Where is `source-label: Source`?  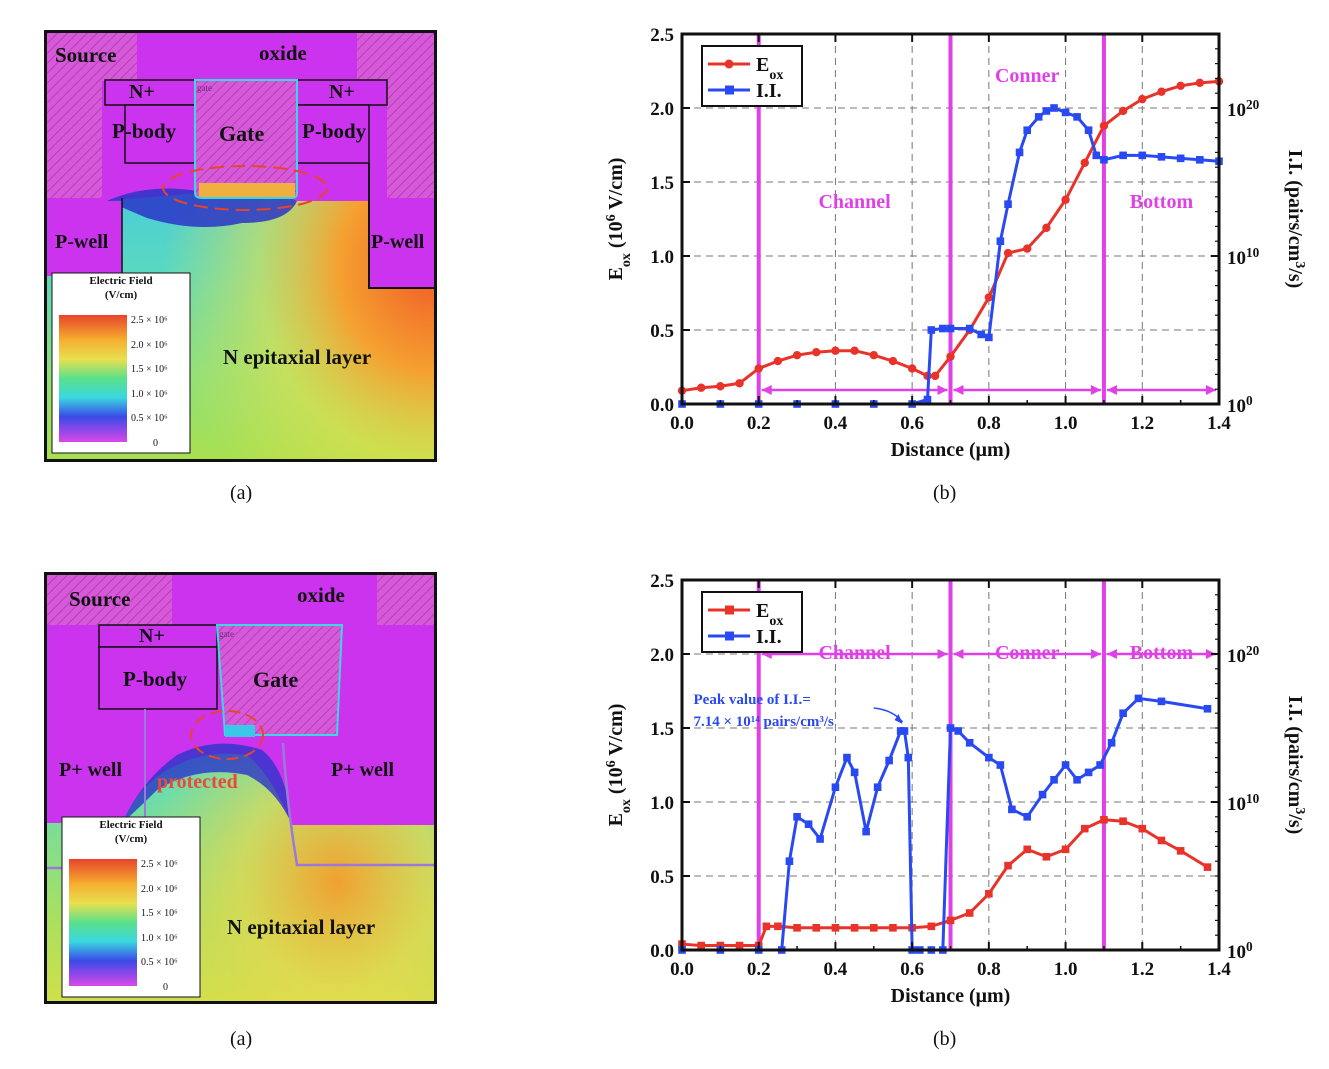
source-label: Source is located at coordinates (86, 55).